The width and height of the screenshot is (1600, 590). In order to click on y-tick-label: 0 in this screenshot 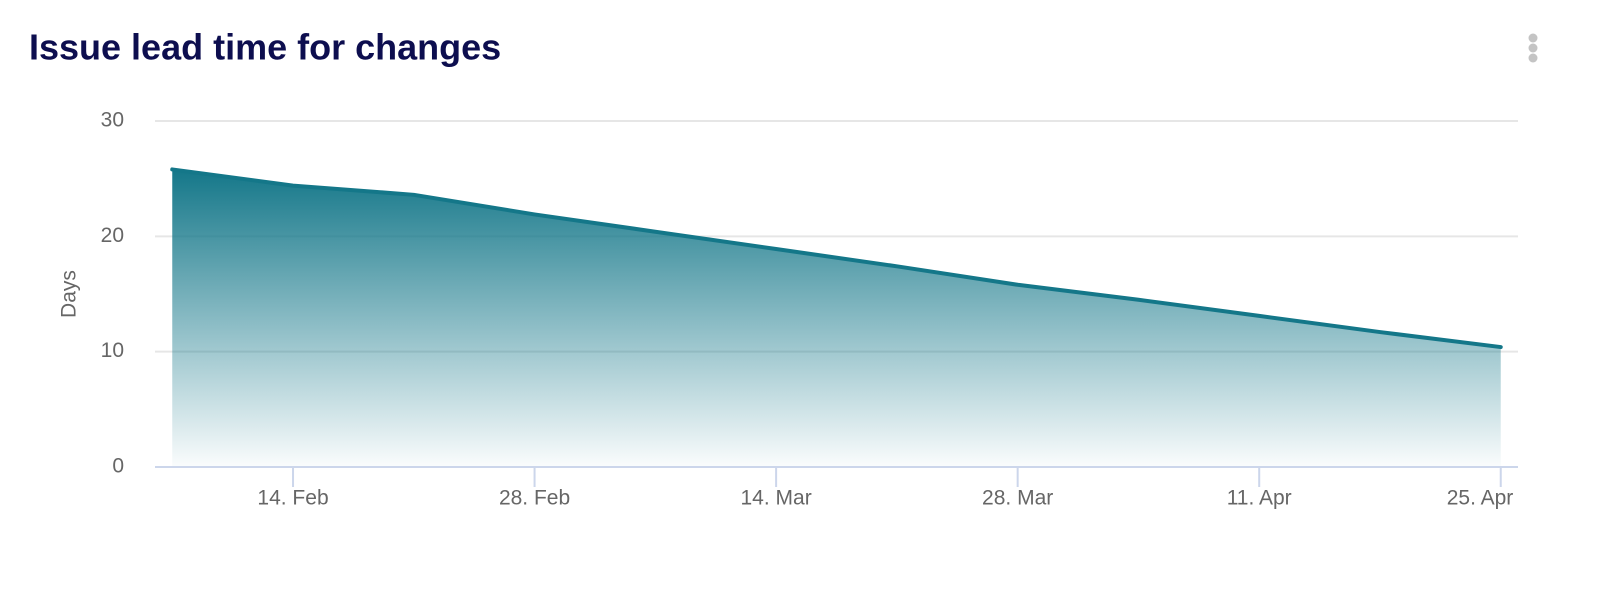, I will do `click(118, 466)`.